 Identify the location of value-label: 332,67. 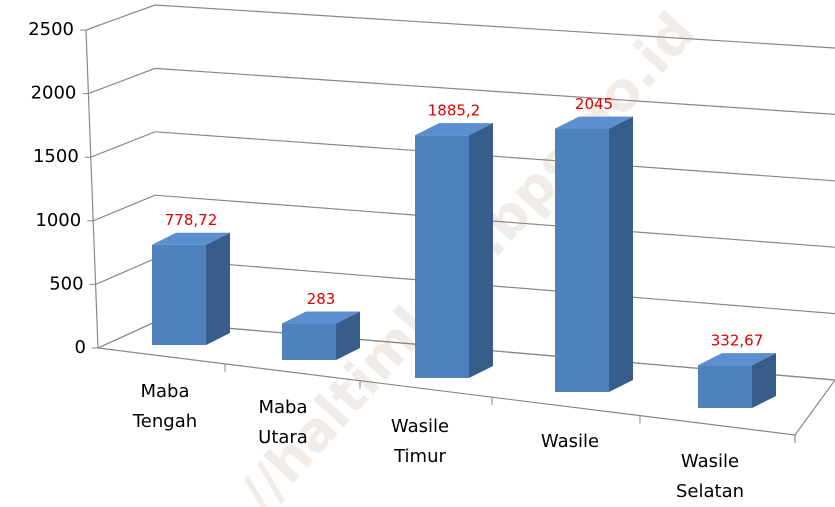
(737, 341).